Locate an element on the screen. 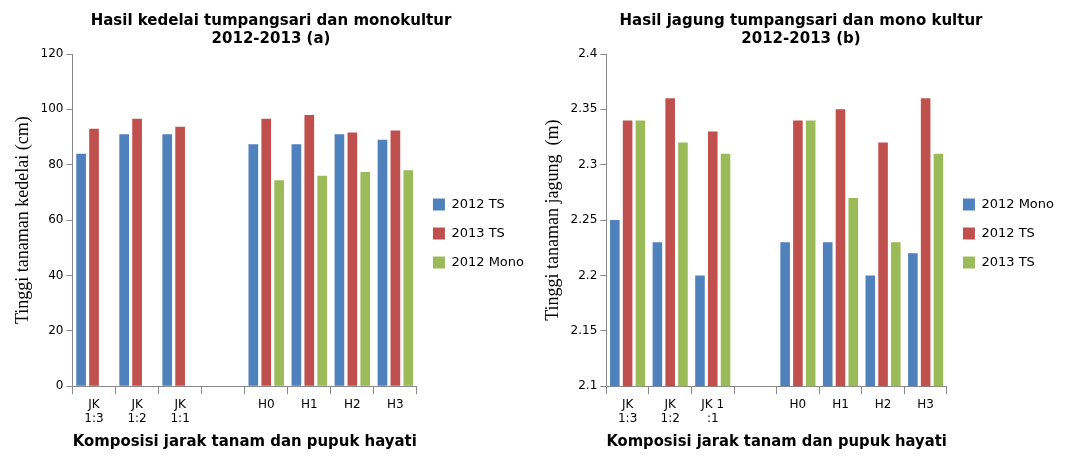  y-tick-label: 100 is located at coordinates (52, 108).